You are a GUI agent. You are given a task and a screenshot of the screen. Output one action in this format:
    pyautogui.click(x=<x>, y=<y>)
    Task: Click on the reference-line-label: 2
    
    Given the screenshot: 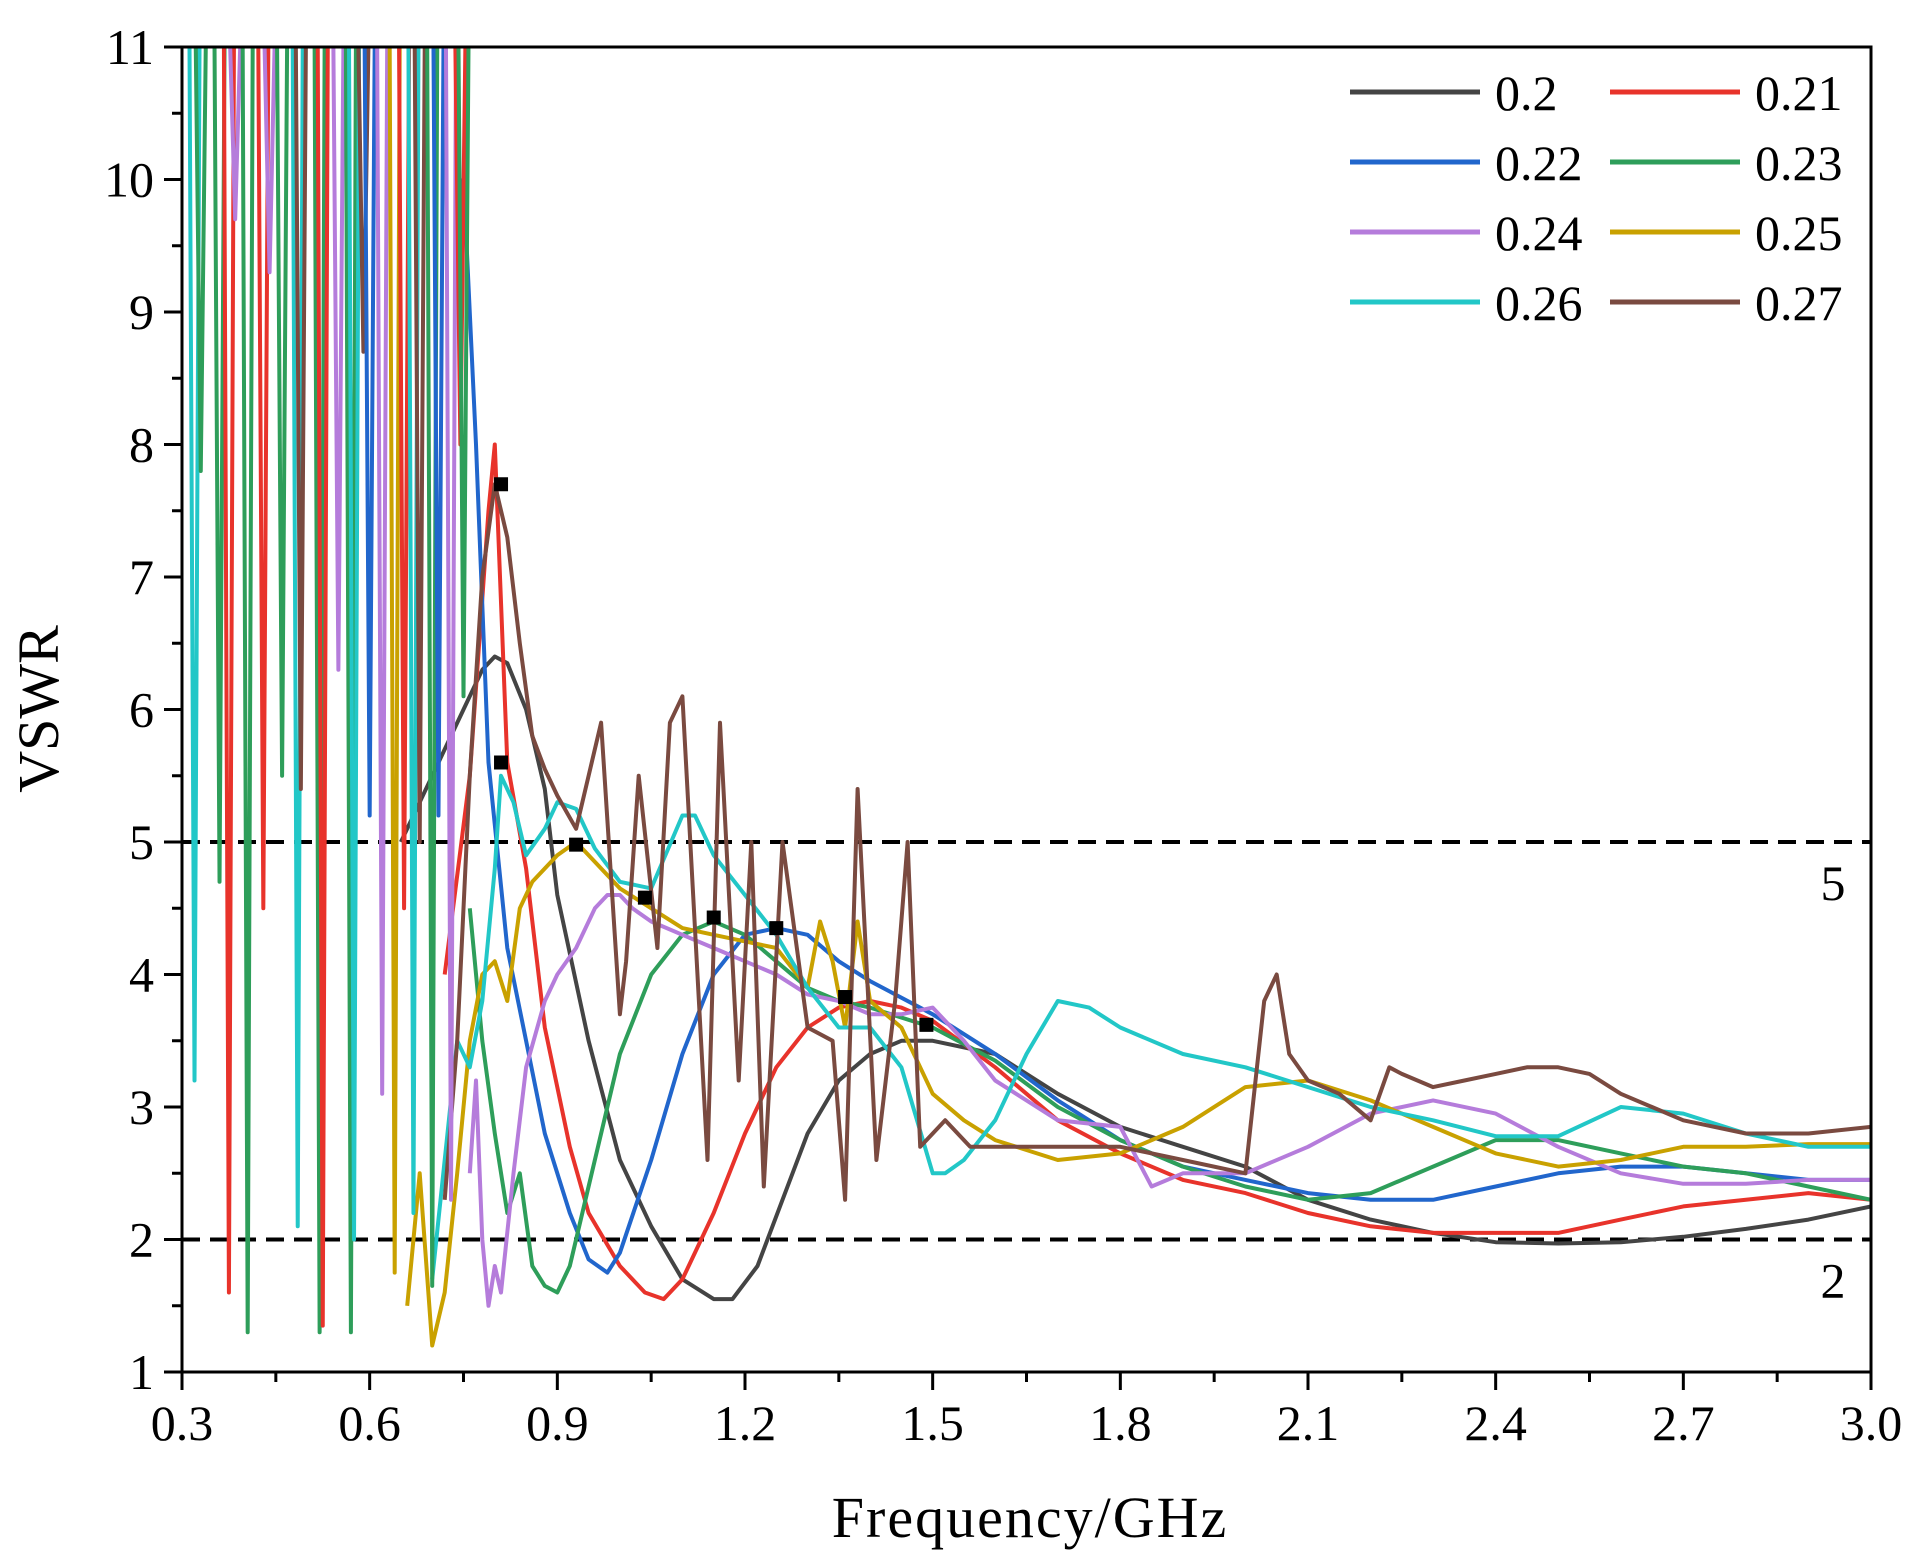 What is the action you would take?
    pyautogui.click(x=1833, y=1281)
    